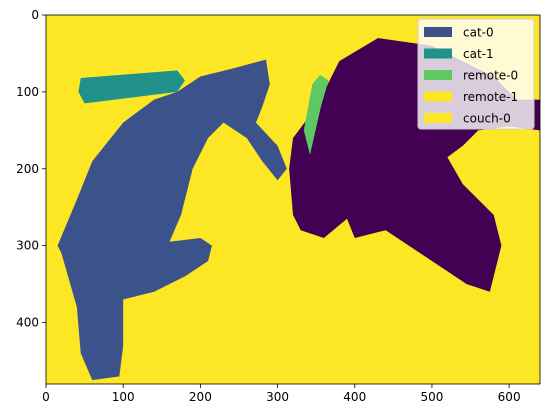 This screenshot has height=418, width=548. What do you see at coordinates (277, 397) in the screenshot?
I see `x-tick-label: 300` at bounding box center [277, 397].